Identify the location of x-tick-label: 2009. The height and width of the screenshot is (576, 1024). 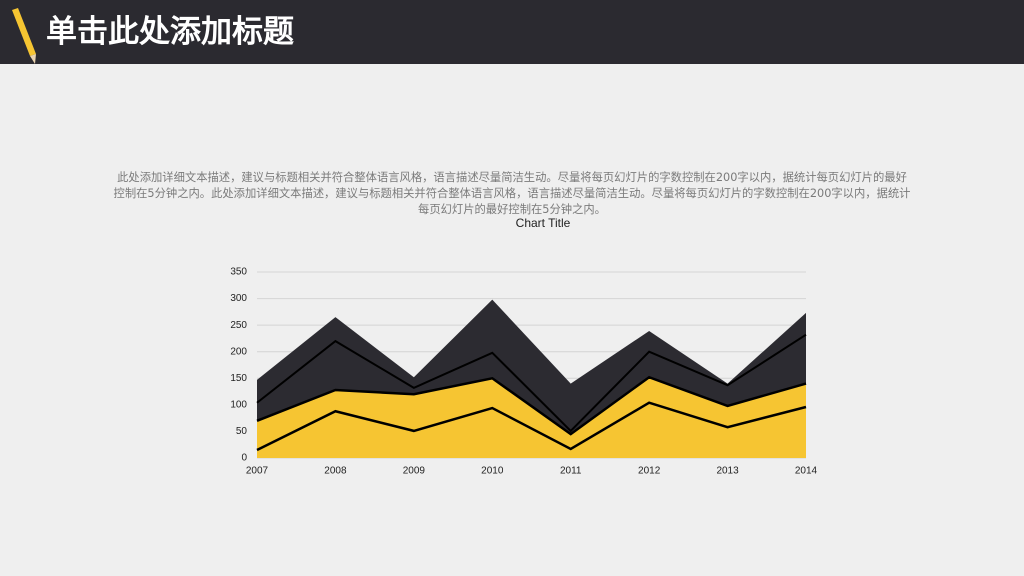
(414, 471).